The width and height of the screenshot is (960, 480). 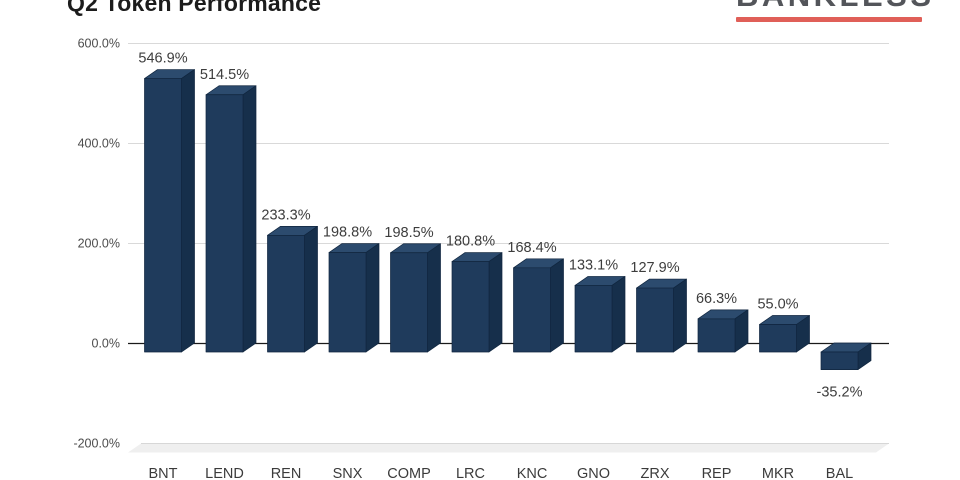 What do you see at coordinates (285, 215) in the screenshot?
I see `bar-value-label: 233.3%` at bounding box center [285, 215].